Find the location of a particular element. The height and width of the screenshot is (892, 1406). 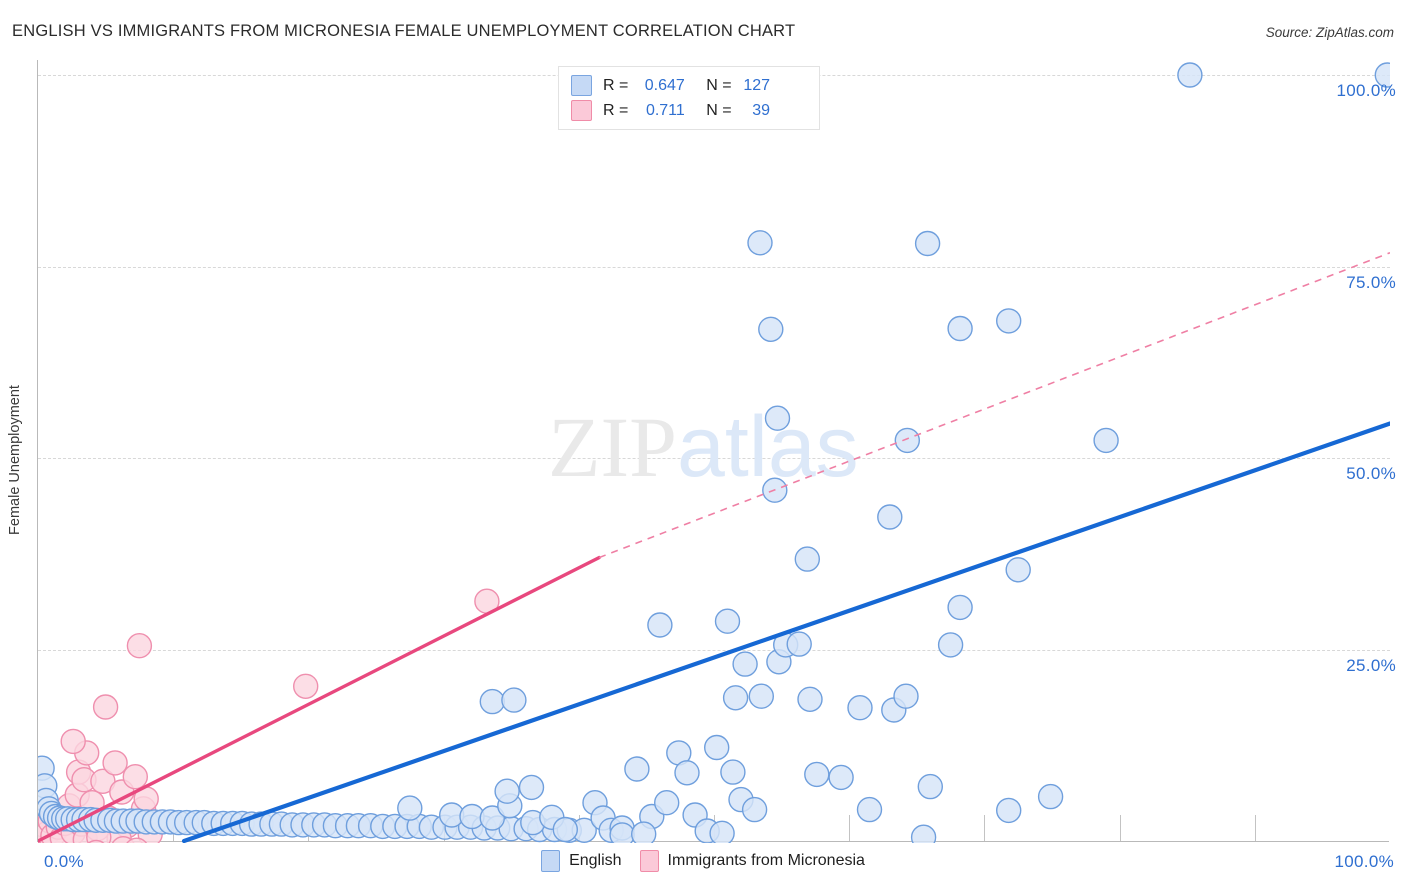

r-value-english: 0.647 is located at coordinates (664, 85).